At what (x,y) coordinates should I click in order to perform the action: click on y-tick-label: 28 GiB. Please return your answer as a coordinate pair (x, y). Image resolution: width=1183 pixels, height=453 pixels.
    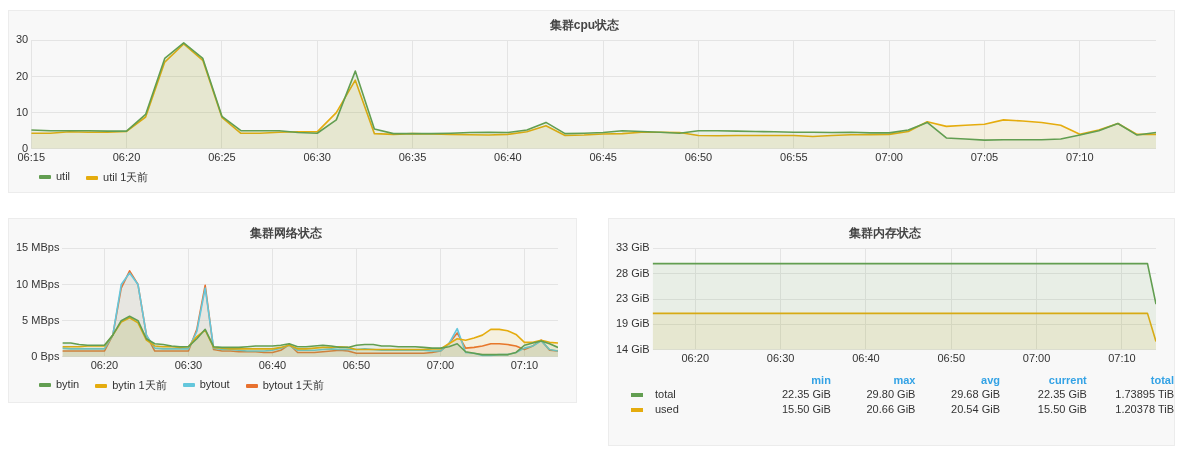
    Looking at the image, I should click on (632, 272).